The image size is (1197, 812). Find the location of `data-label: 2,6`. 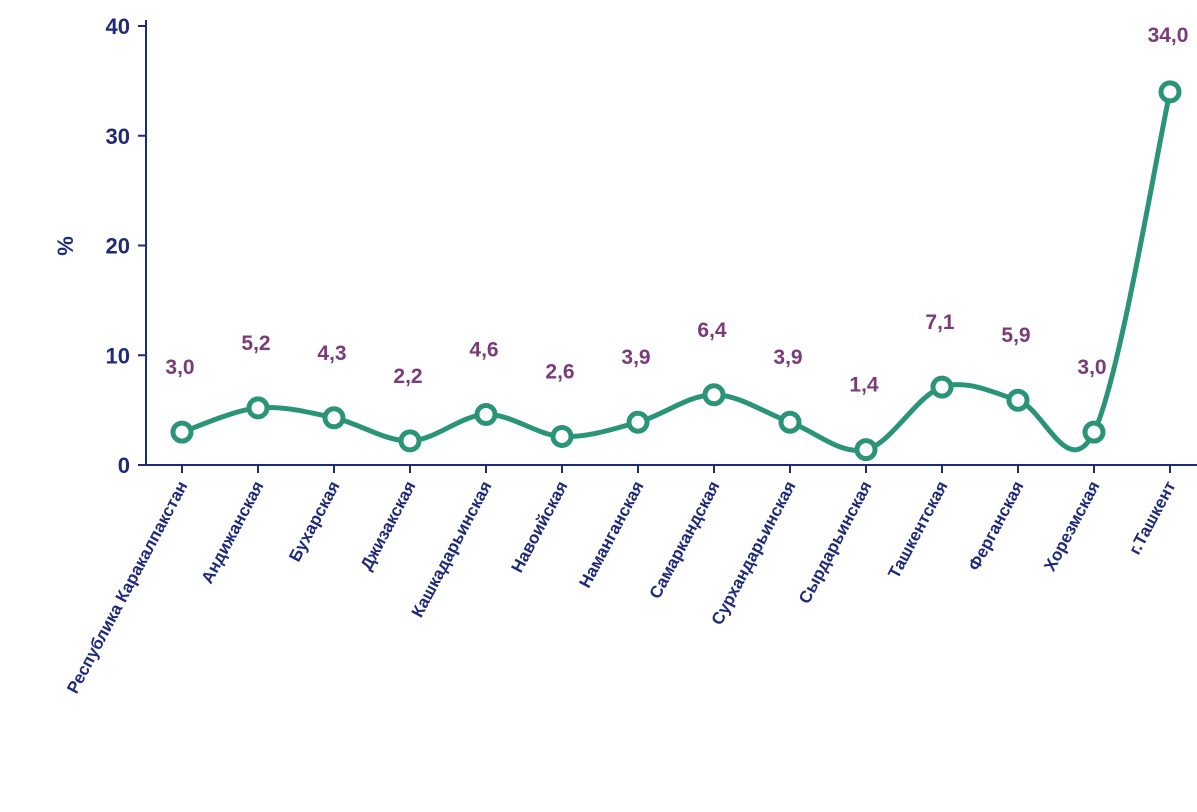

data-label: 2,6 is located at coordinates (559, 371).